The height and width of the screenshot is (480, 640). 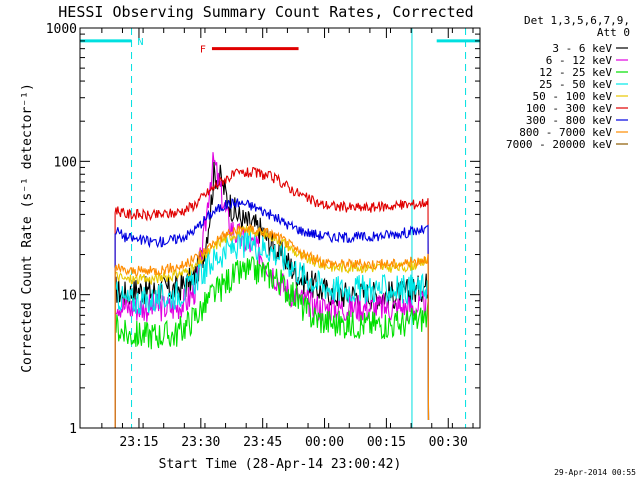 I want to click on legend-entry-label: 12 - 25 keV, so click(x=575, y=72).